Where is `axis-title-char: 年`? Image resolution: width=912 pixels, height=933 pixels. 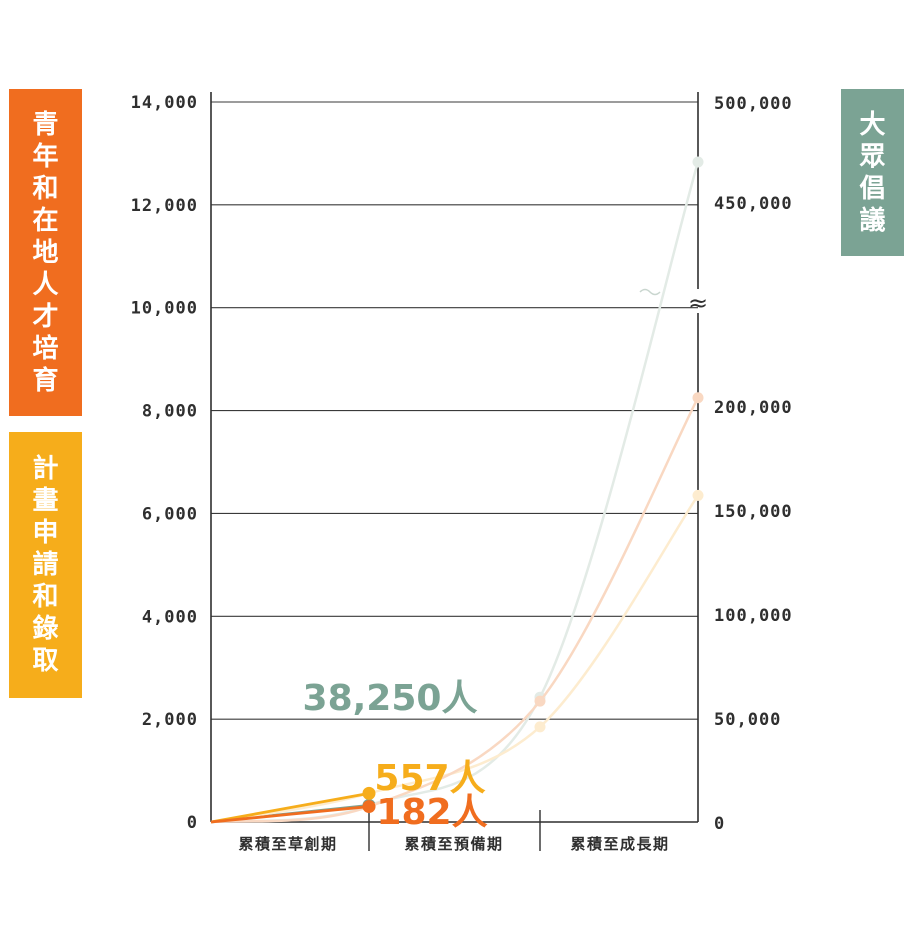
axis-title-char: 年 is located at coordinates (45, 156).